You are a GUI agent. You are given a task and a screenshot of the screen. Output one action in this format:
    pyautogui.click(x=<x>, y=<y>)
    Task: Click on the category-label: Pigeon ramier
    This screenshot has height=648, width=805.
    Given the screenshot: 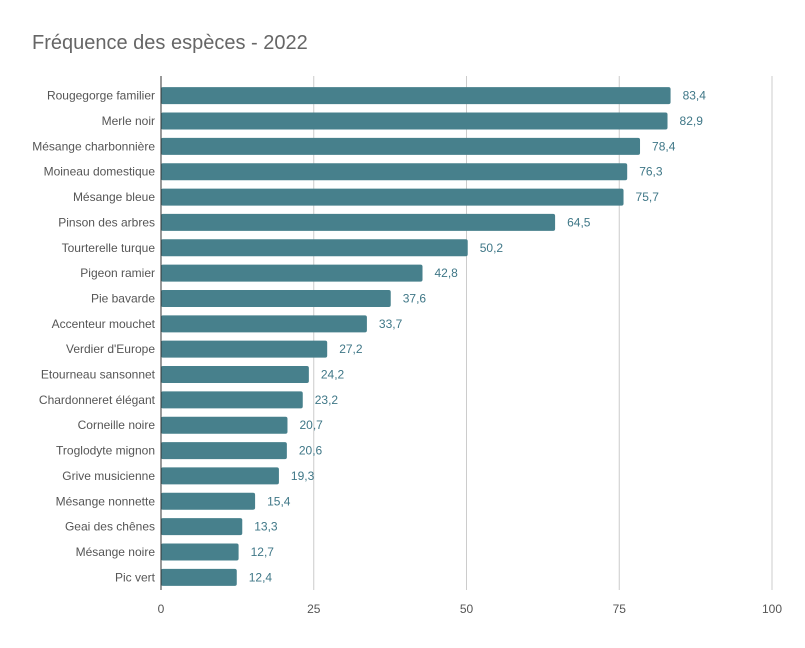 What is the action you would take?
    pyautogui.click(x=117, y=273)
    